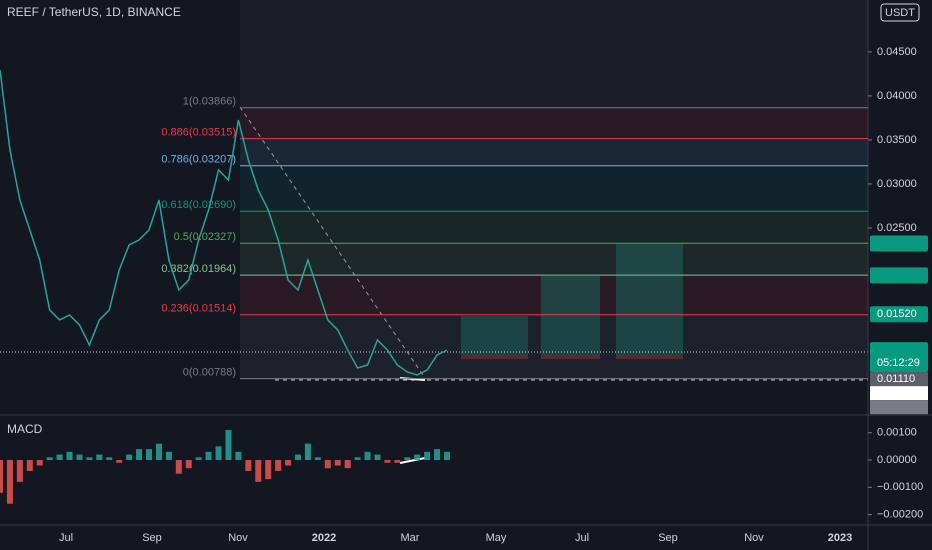 Image resolution: width=932 pixels, height=550 pixels. Describe the element at coordinates (897, 460) in the screenshot. I see `y-tick-label: 0.00000` at that location.